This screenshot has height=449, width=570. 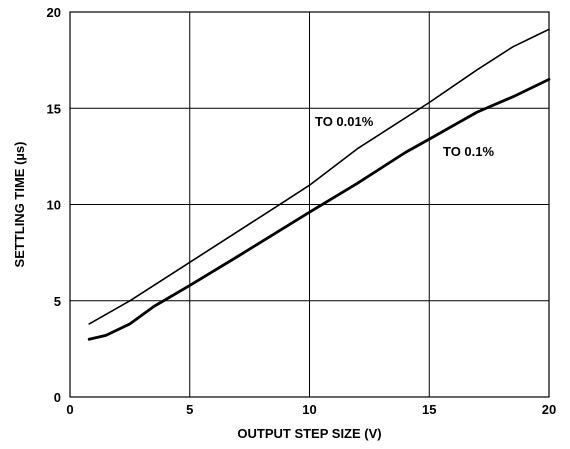 What do you see at coordinates (54, 12) in the screenshot?
I see `y-tick-label: 20` at bounding box center [54, 12].